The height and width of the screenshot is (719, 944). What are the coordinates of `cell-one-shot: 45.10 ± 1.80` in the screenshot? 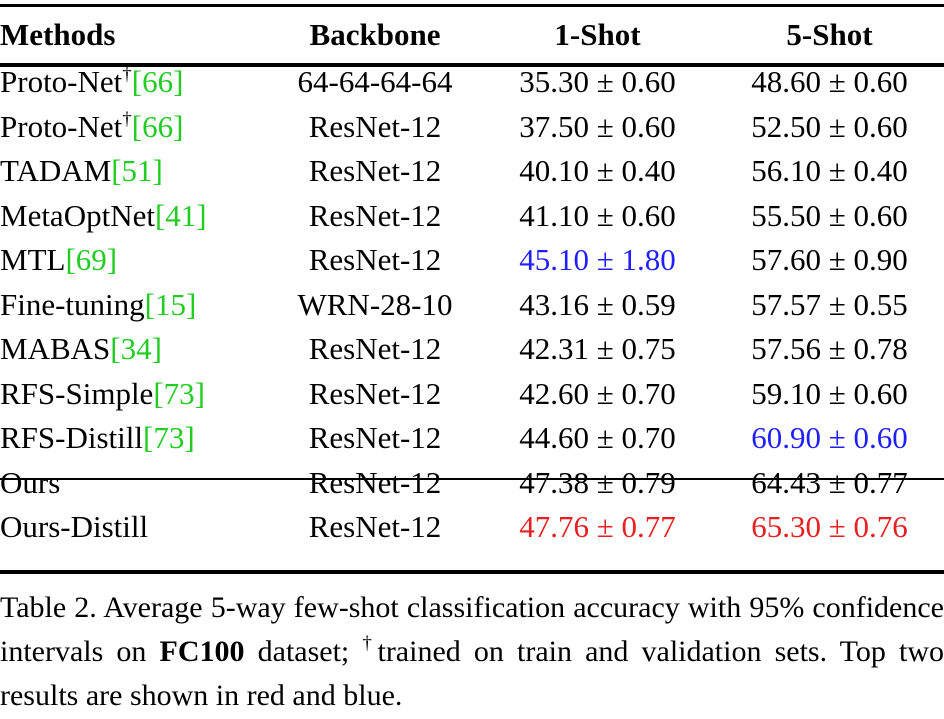 It's located at (597, 259).